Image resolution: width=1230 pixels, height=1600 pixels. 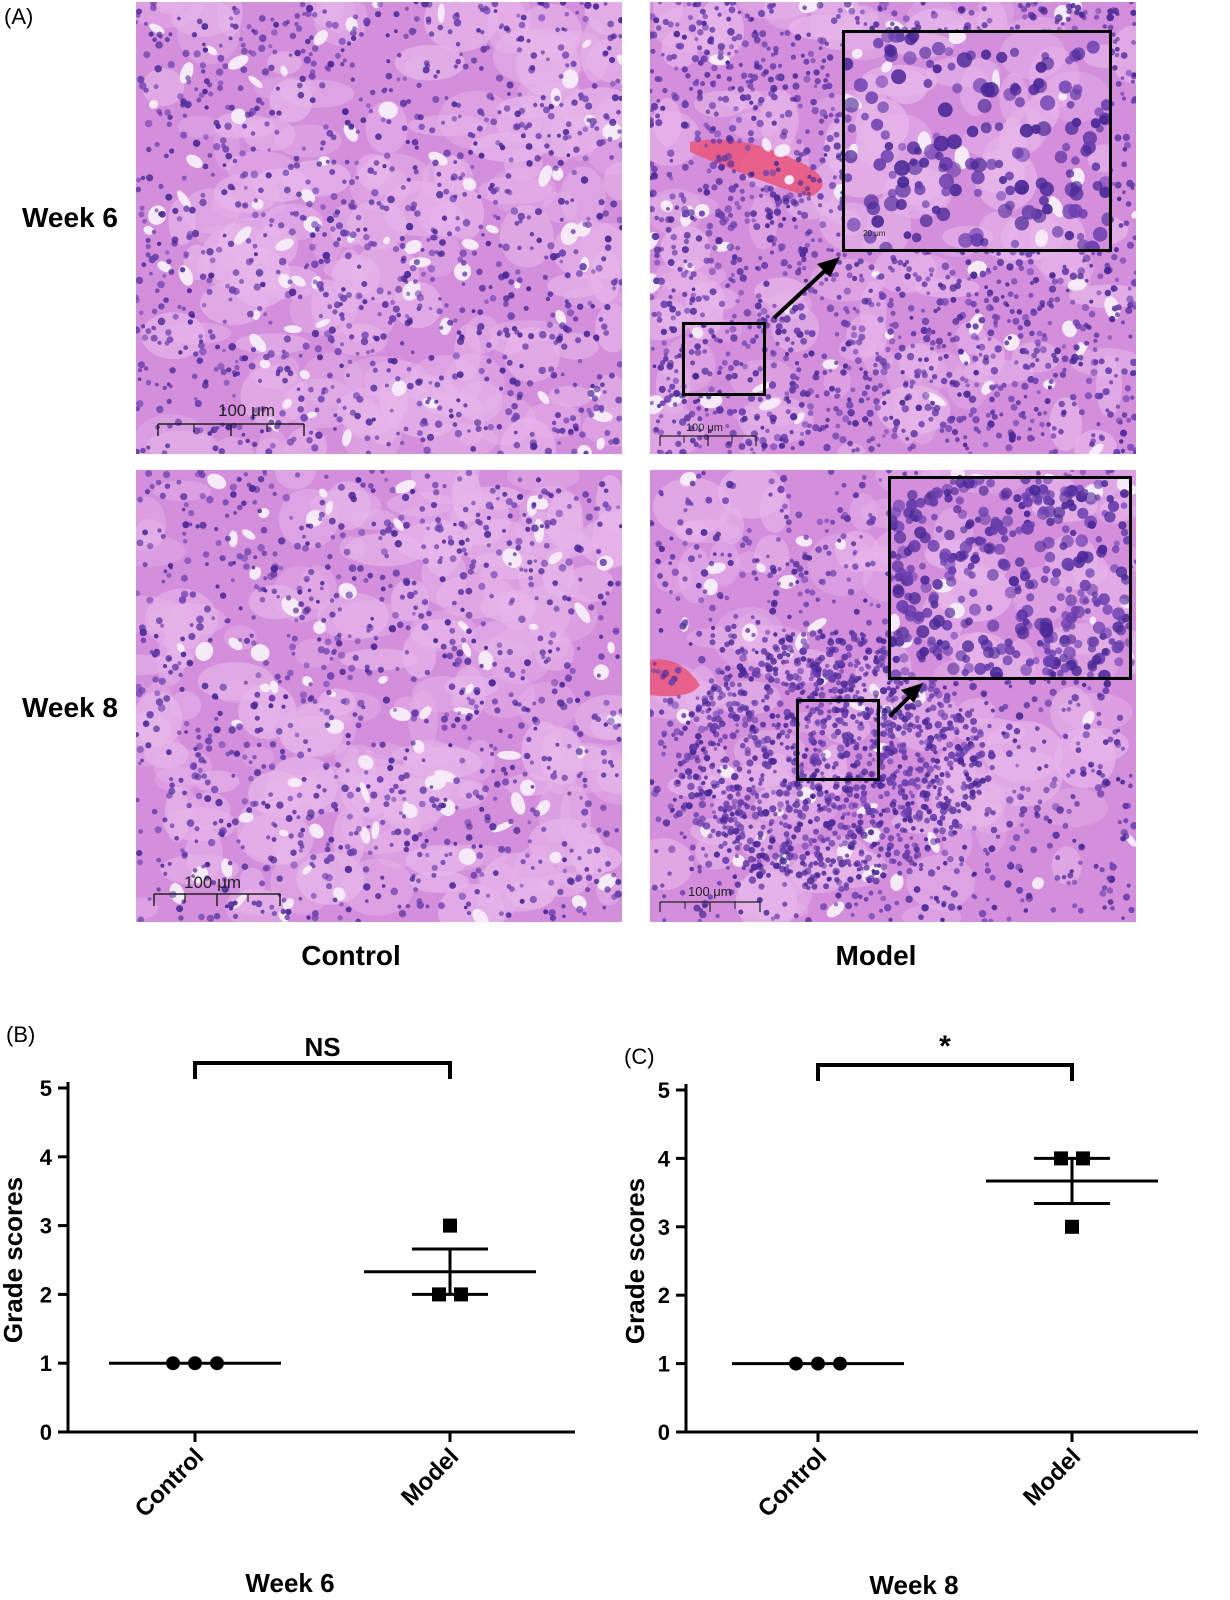 I want to click on x-axis-label: Week 6, so click(x=289, y=1583).